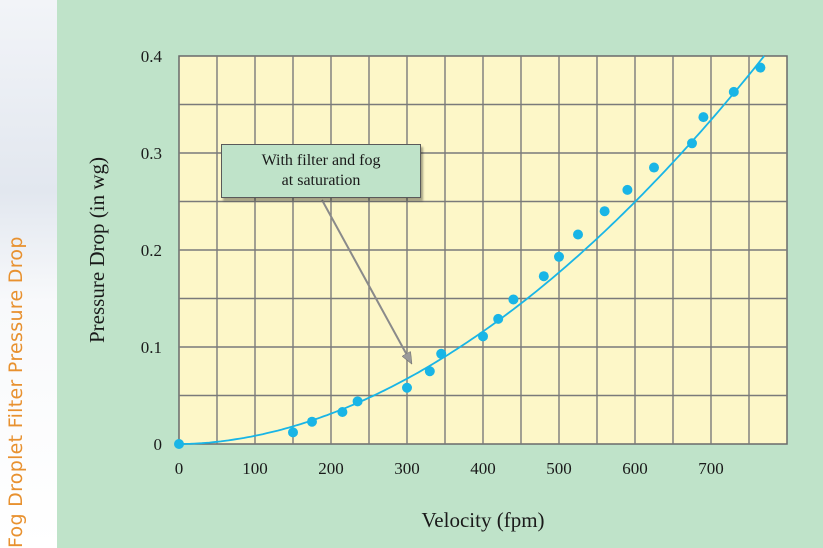  What do you see at coordinates (179, 468) in the screenshot?
I see `x-tick-label: 0` at bounding box center [179, 468].